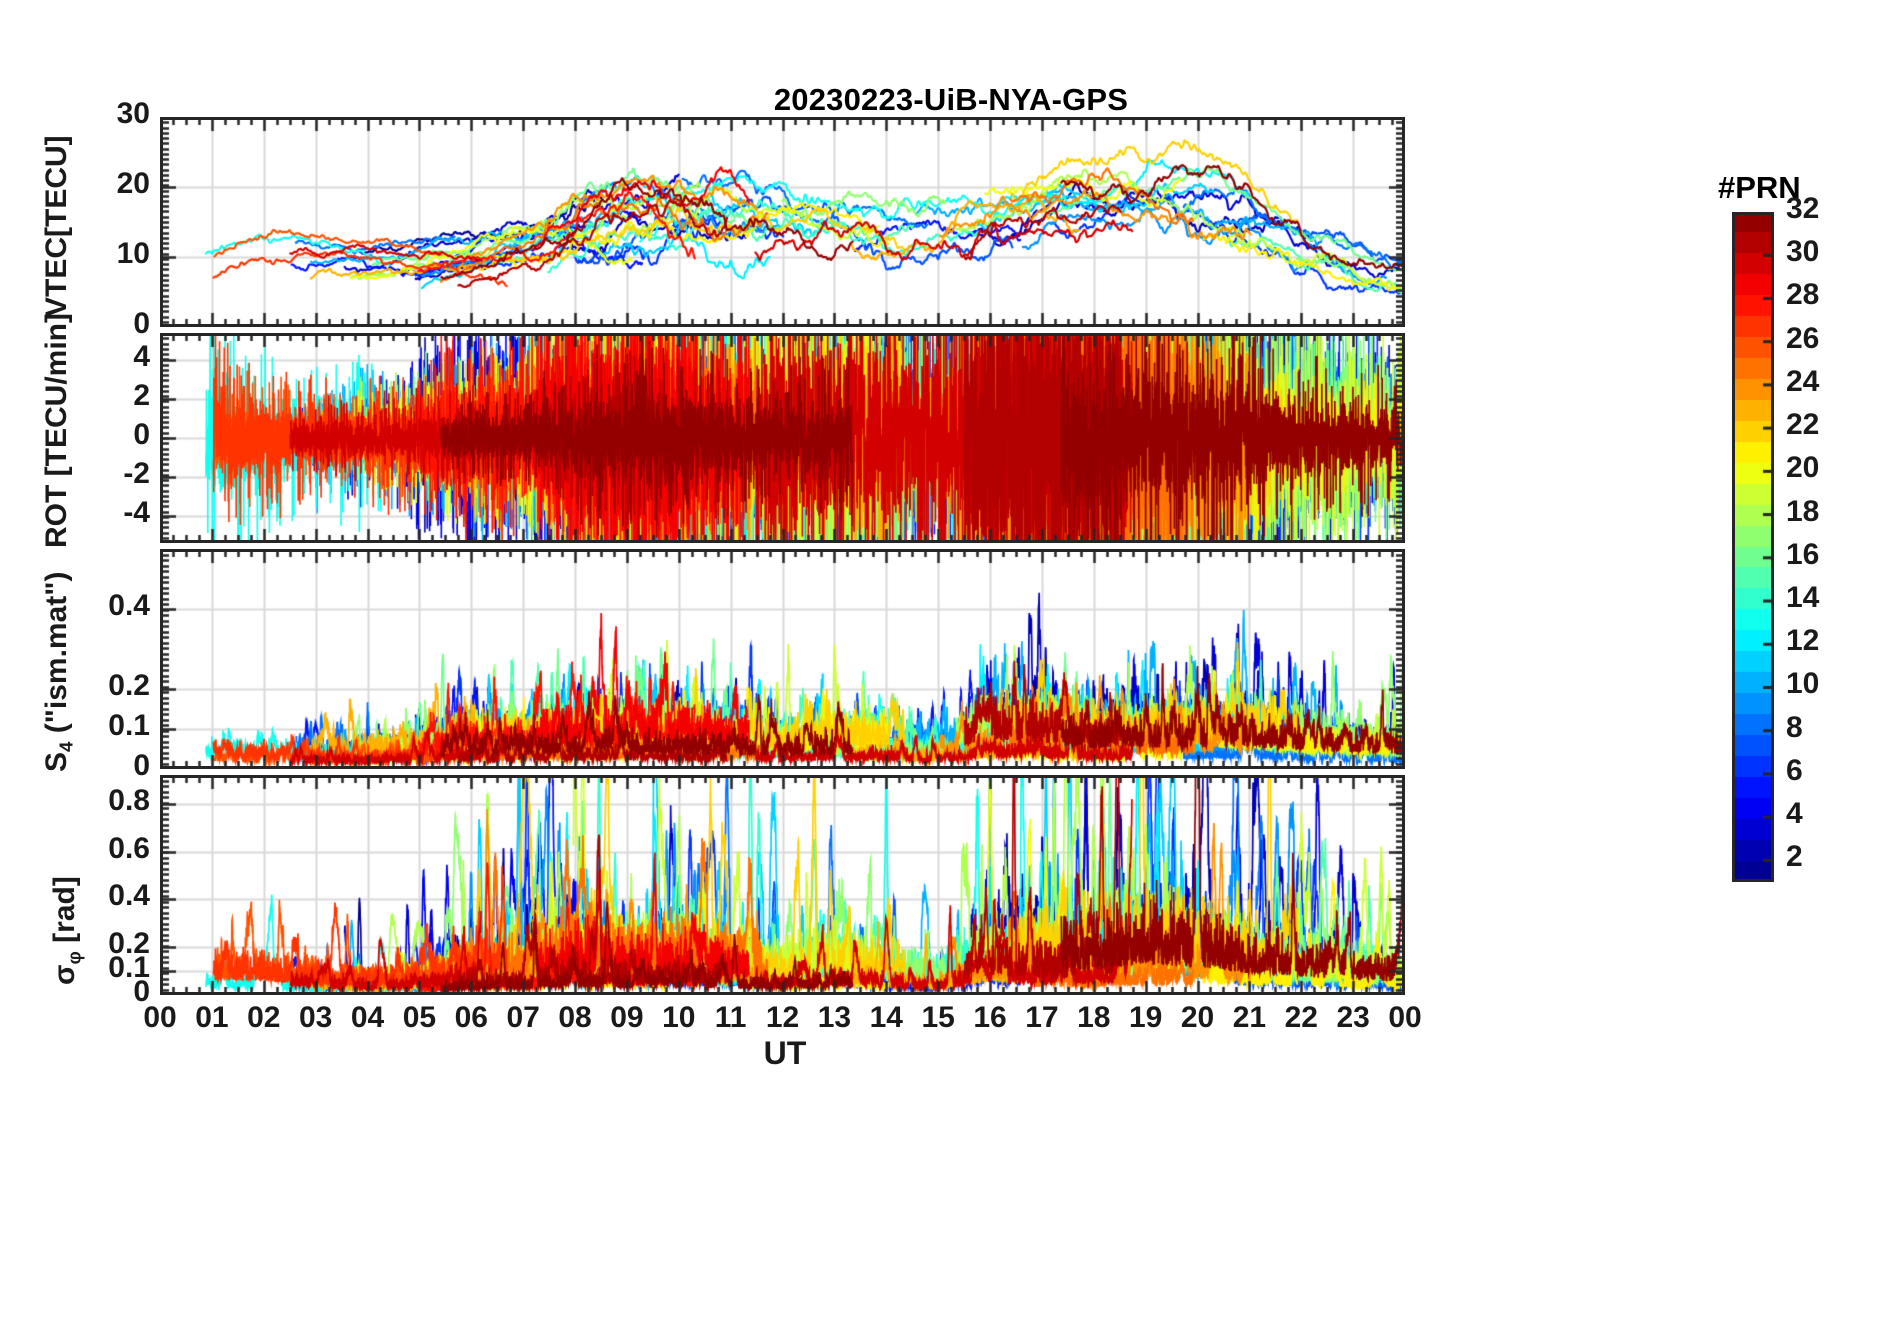 This screenshot has width=1902, height=1330. What do you see at coordinates (471, 1017) in the screenshot?
I see `x-axis-tick-6: 06` at bounding box center [471, 1017].